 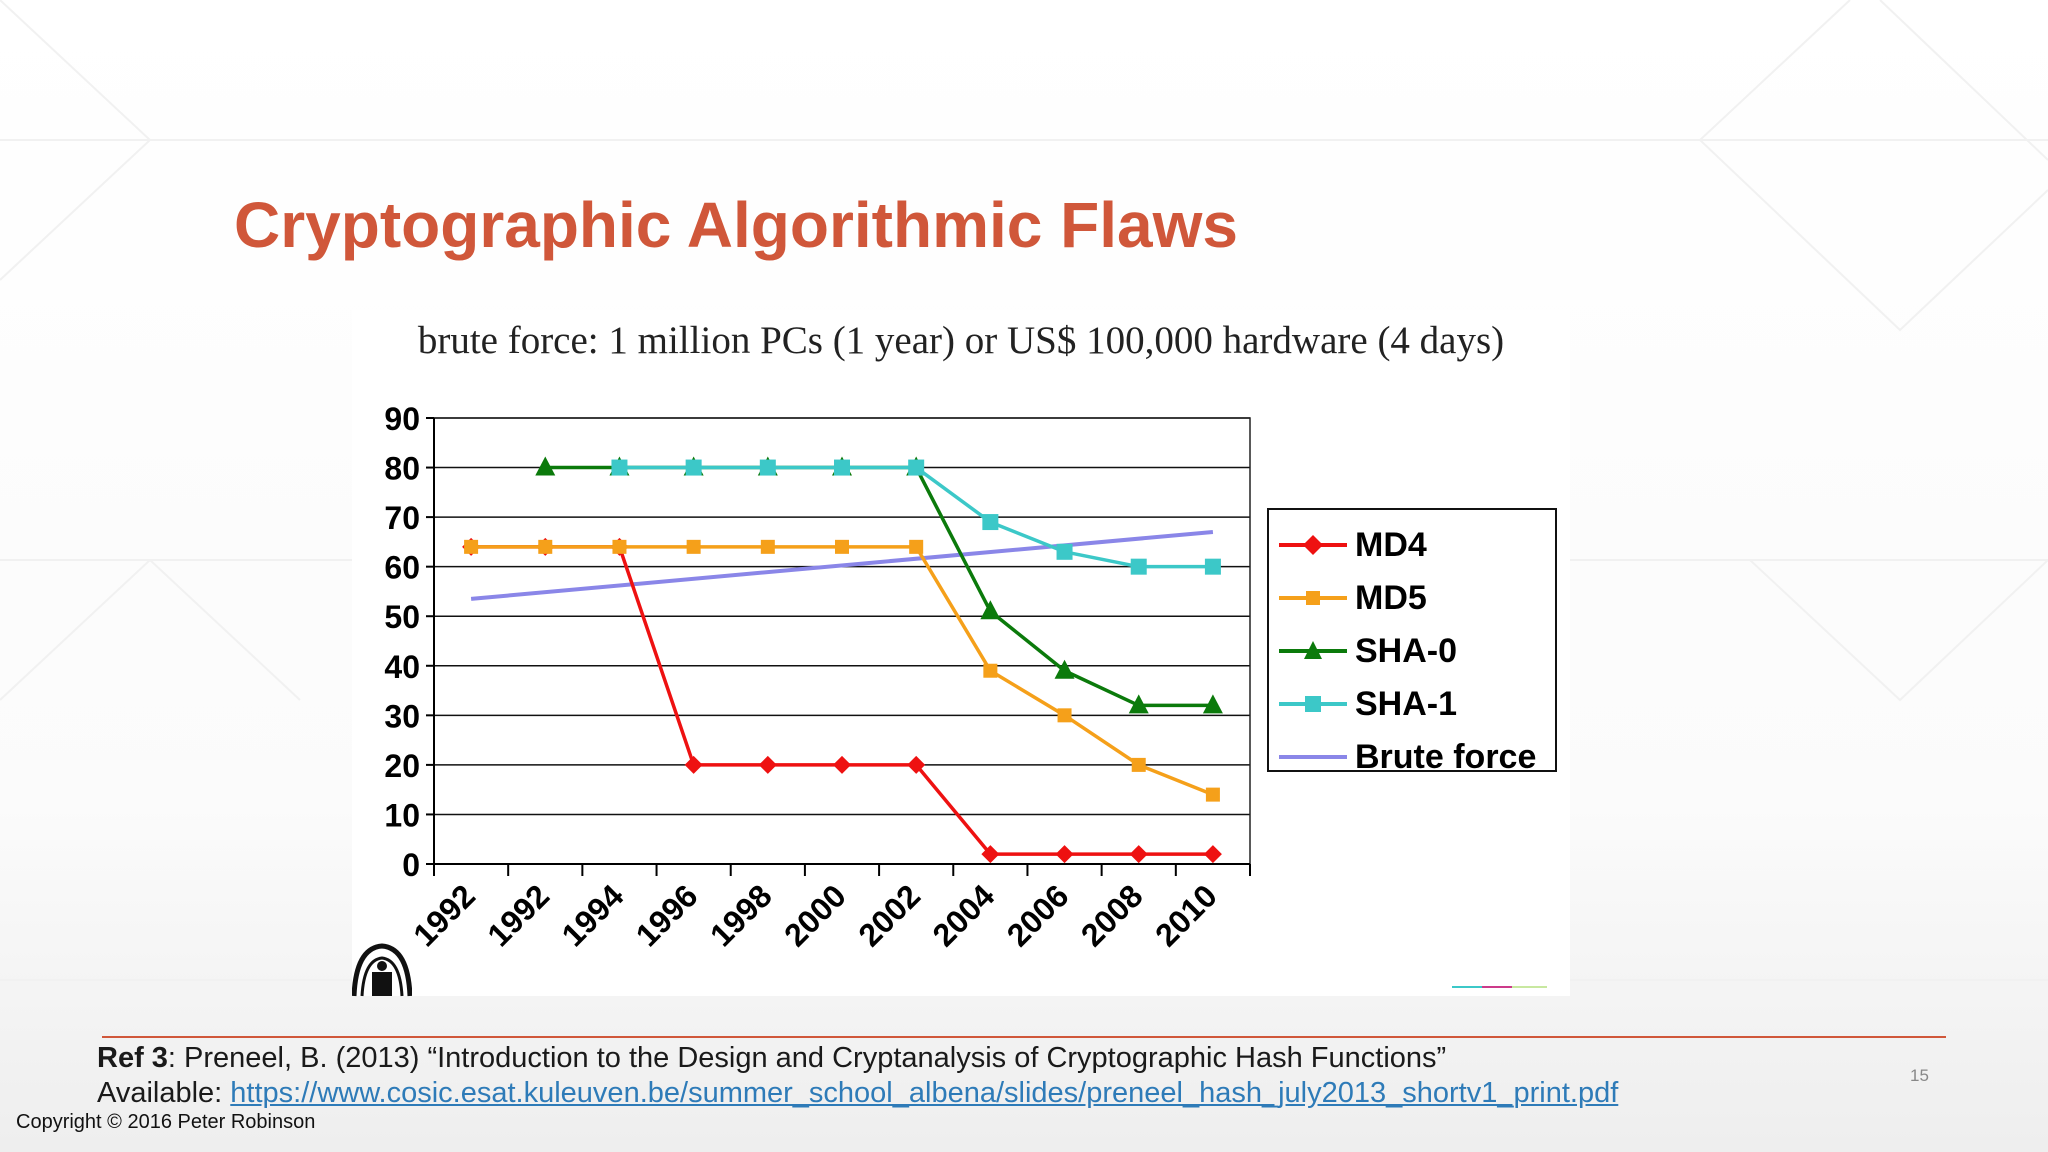 I want to click on legend-item-brute-force: Brute force, so click(x=1415, y=757).